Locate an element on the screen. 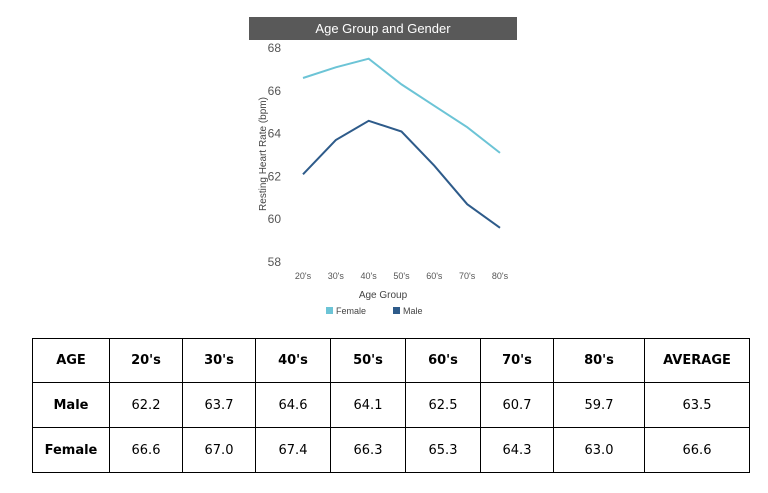 Image resolution: width=768 pixels, height=493 pixels. table-header-cell: 80's is located at coordinates (599, 360).